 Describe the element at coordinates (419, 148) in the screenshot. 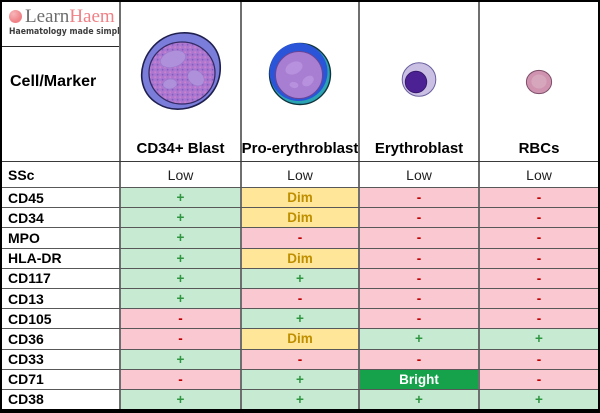

I see `column-name: Erythroblast` at that location.